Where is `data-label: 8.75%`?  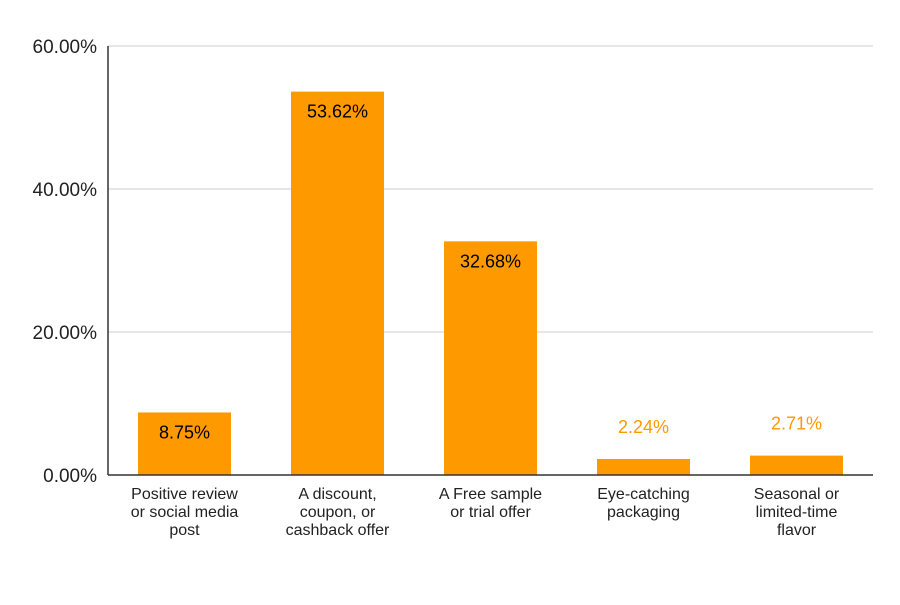 data-label: 8.75% is located at coordinates (184, 432).